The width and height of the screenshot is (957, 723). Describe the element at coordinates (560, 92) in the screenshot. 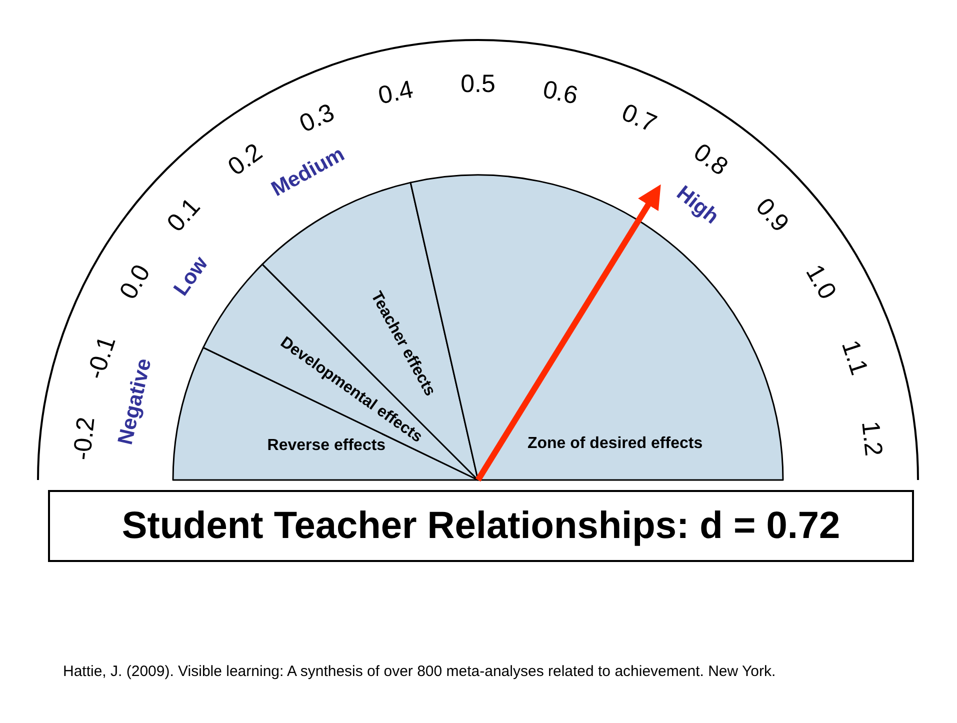

I see `text: 0.6` at that location.